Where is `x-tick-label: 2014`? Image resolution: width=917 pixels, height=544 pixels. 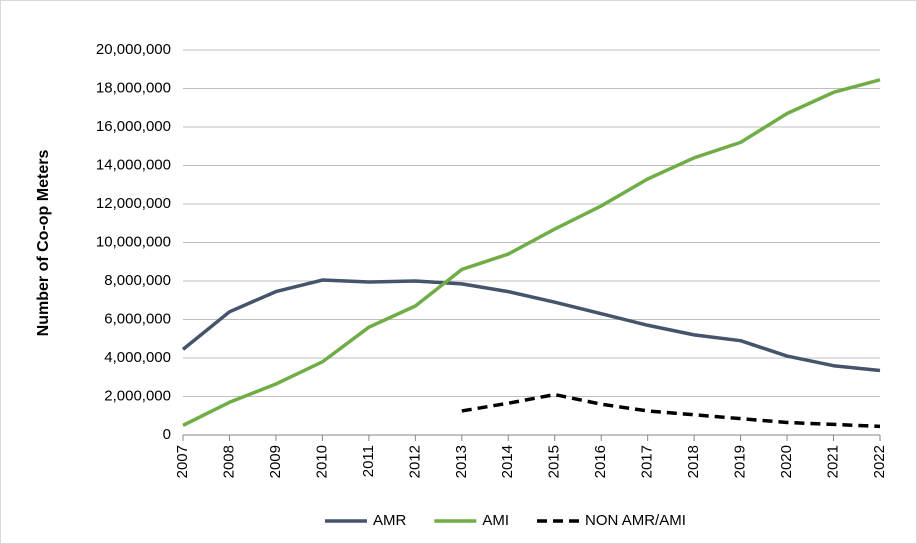
x-tick-label: 2014 is located at coordinates (507, 461).